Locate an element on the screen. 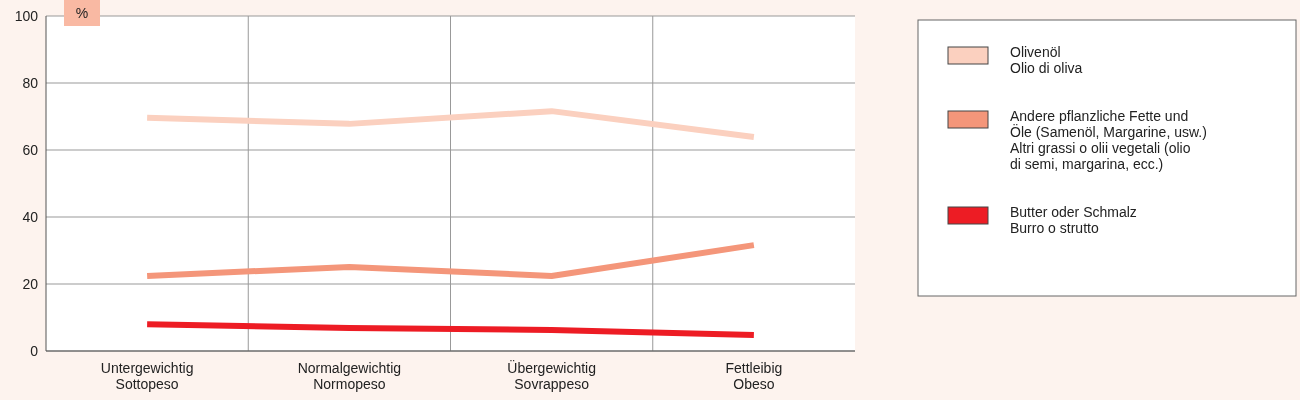 This screenshot has width=1300, height=400. x-tick-label: Untergewichtig Sottopeso is located at coordinates (147, 376).